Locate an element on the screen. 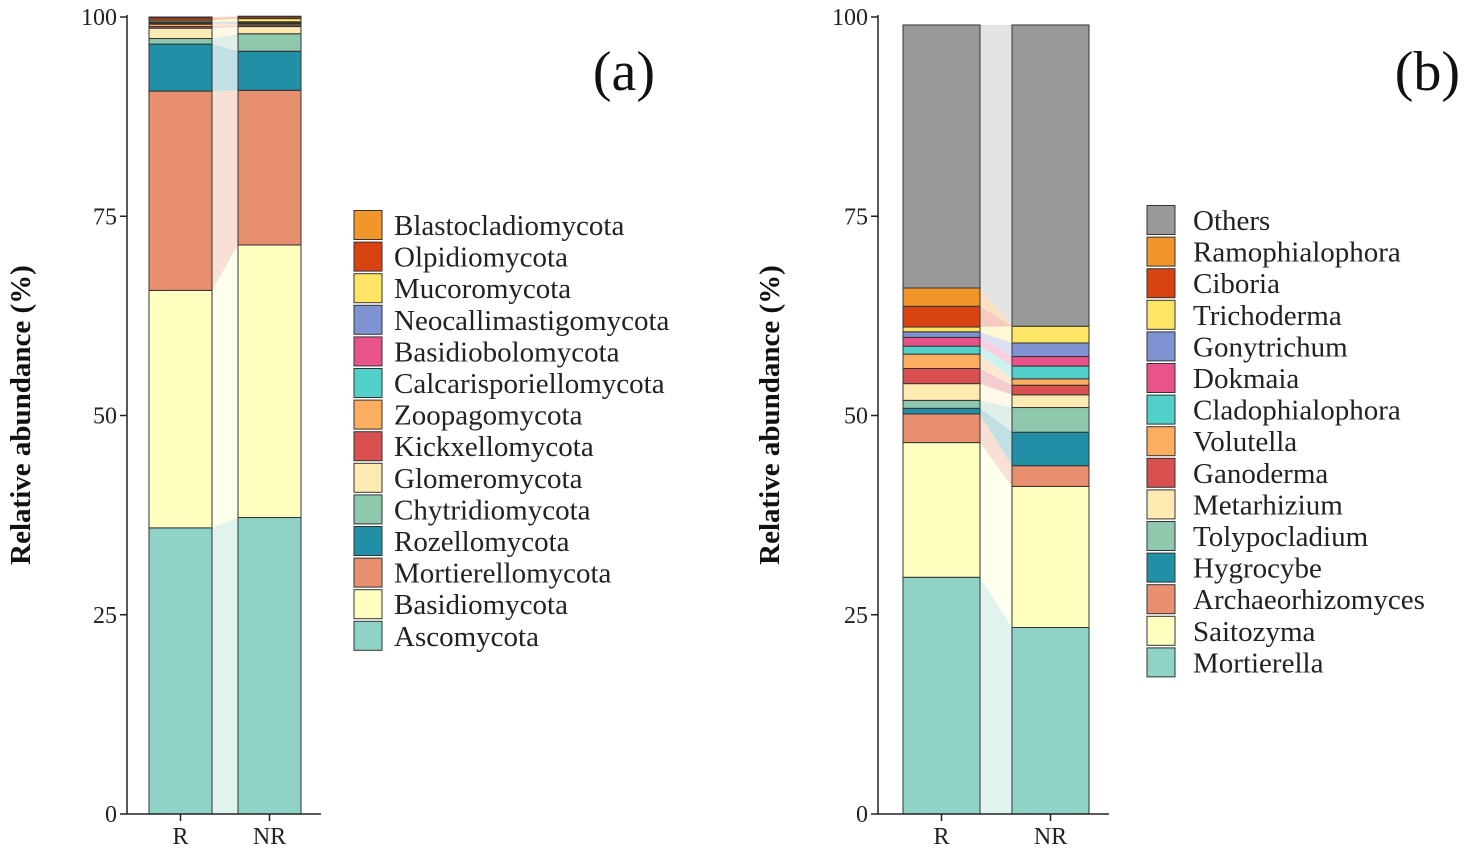 This screenshot has height=855, width=1476. panel-b-bar-r-gonytrichum is located at coordinates (941, 334).